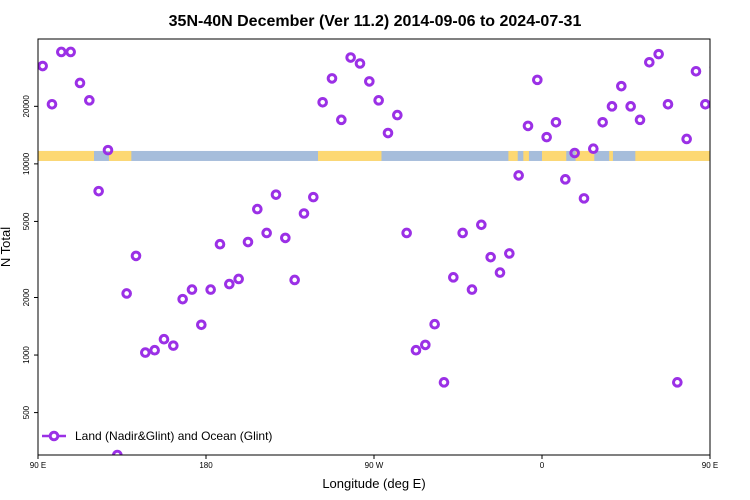 The width and height of the screenshot is (750, 500). Describe the element at coordinates (26, 297) in the screenshot. I see `y-tick-label: 2000` at that location.